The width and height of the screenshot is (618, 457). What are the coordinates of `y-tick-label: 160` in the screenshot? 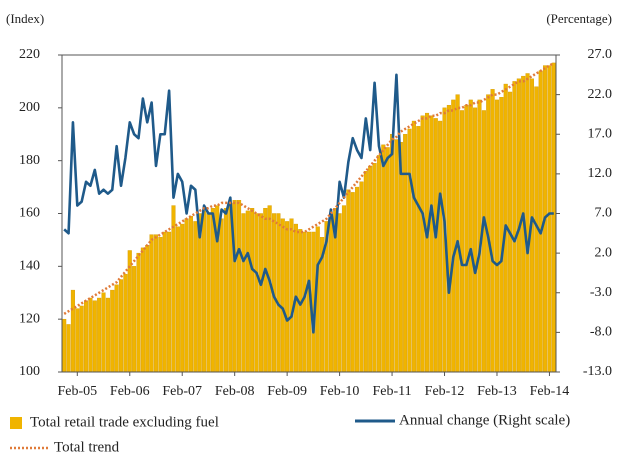 It's located at (29, 213).